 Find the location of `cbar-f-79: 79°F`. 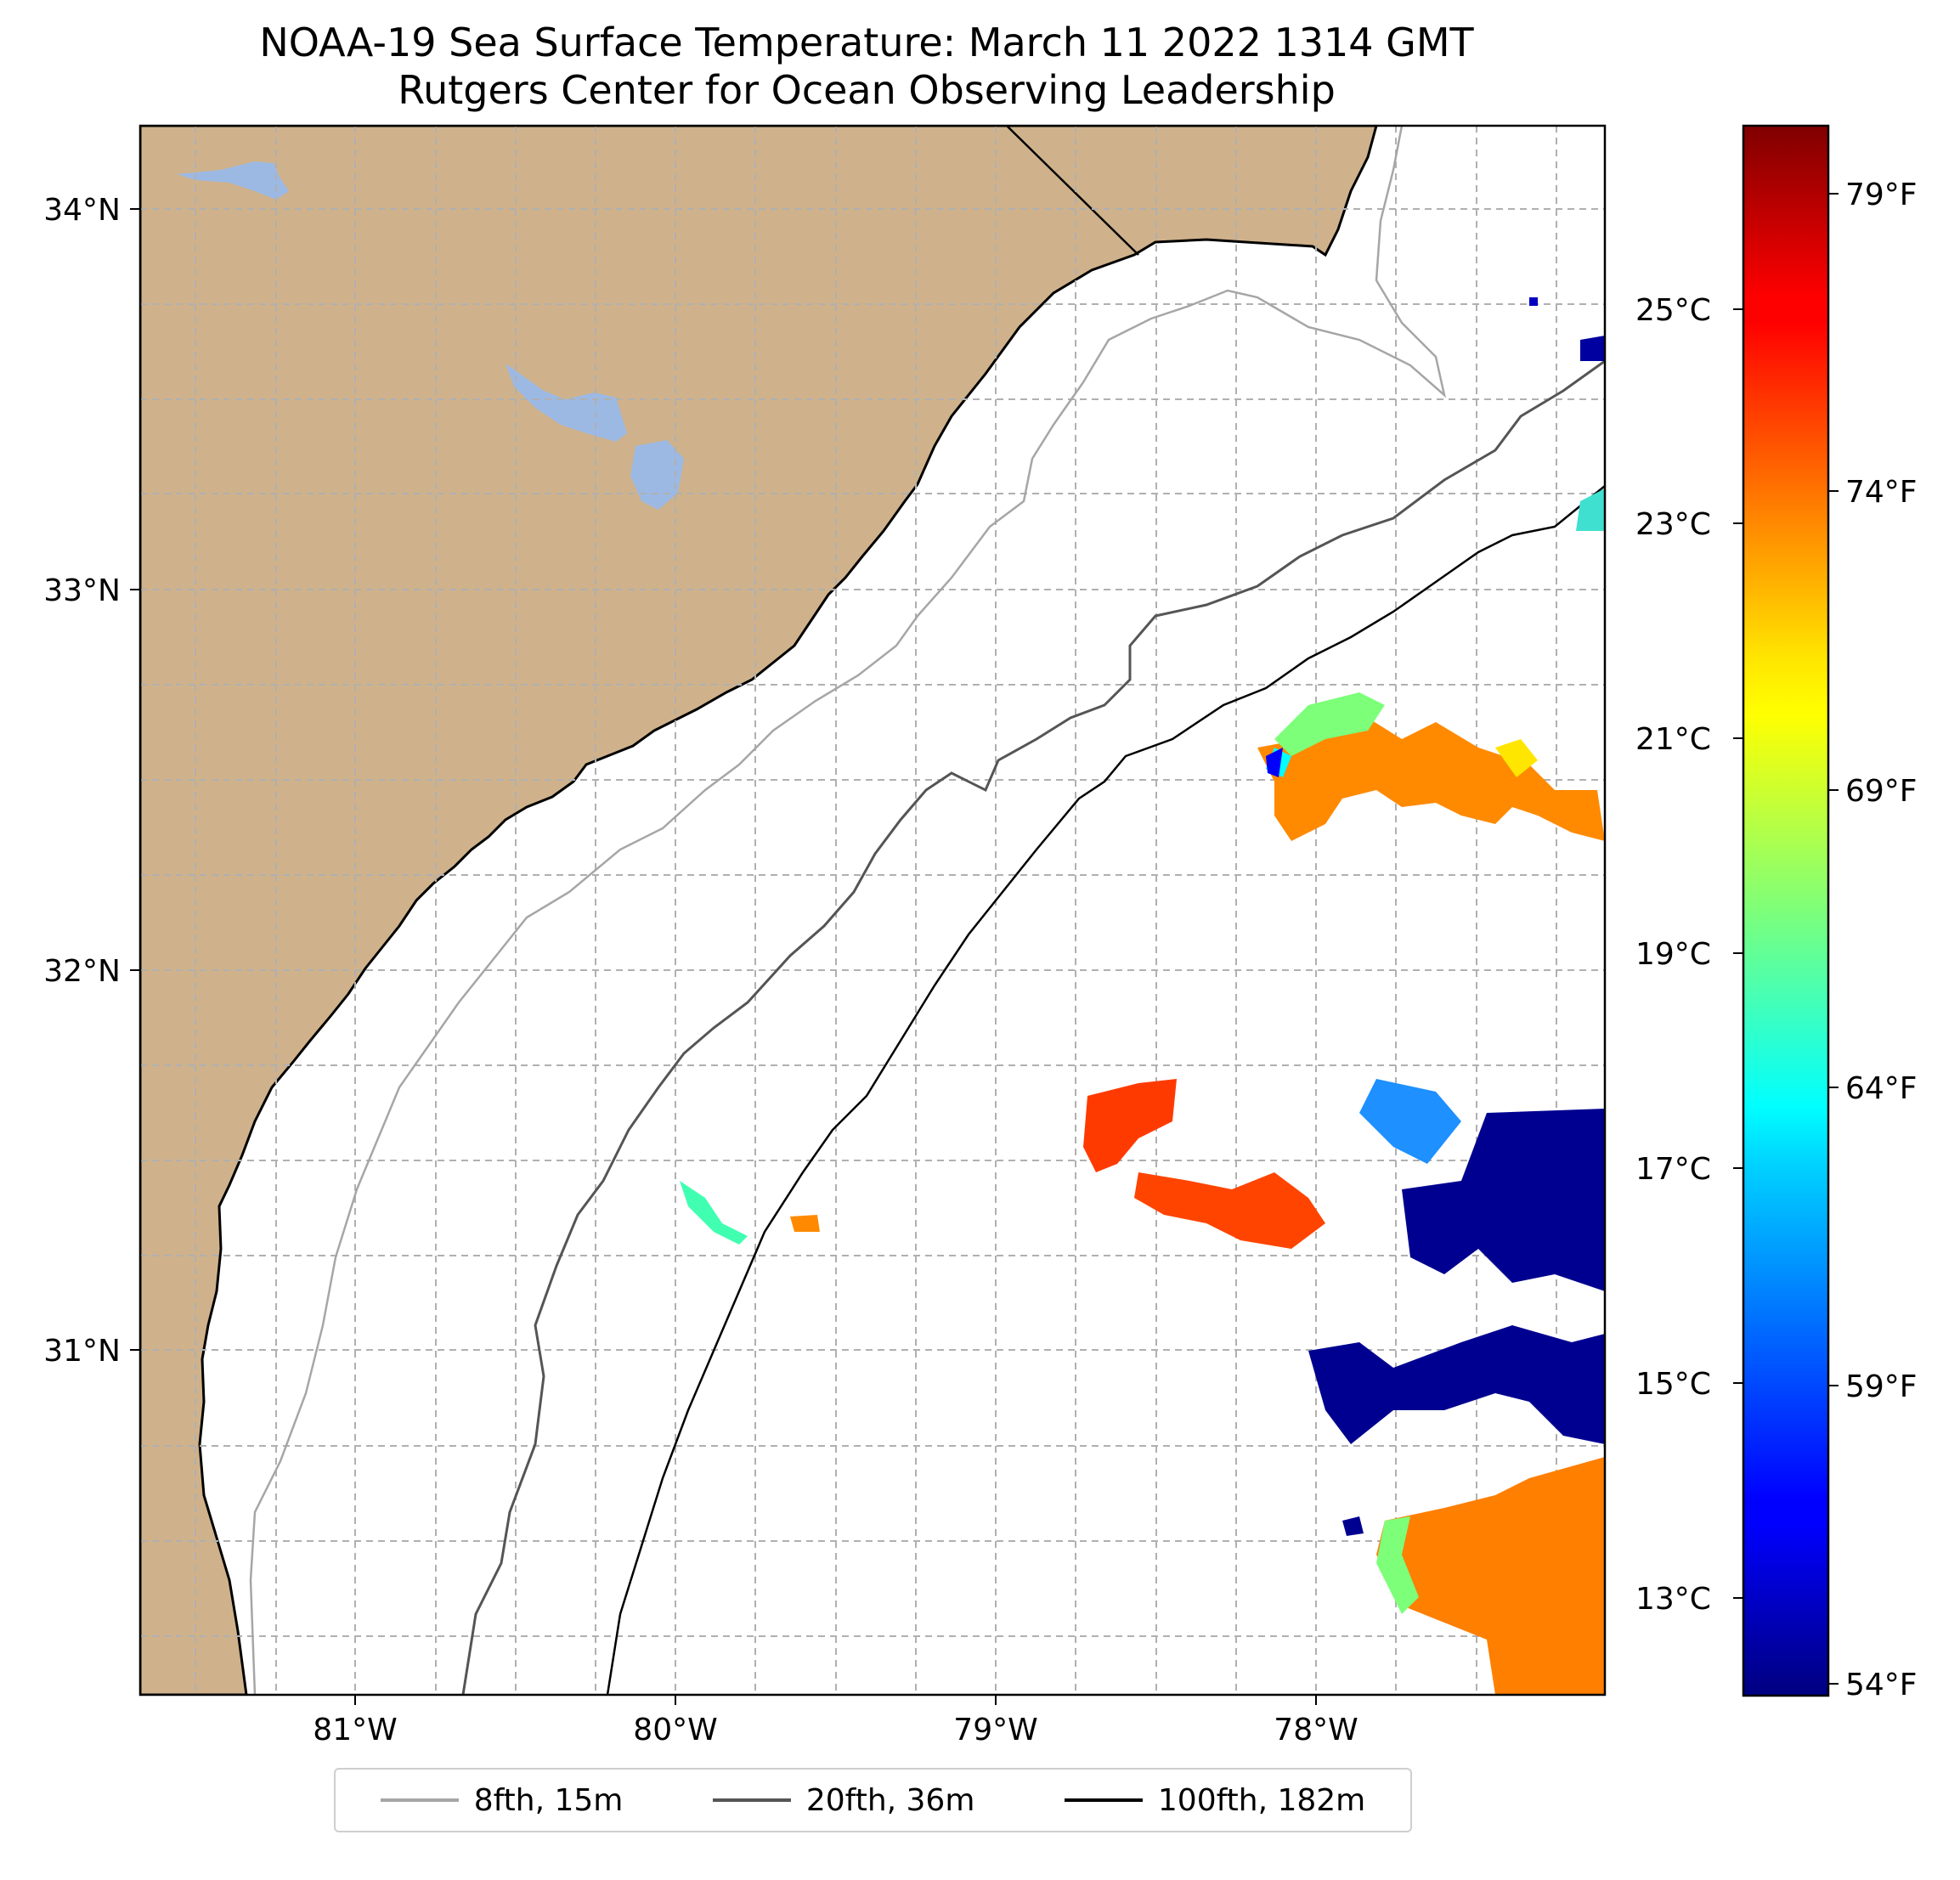

cbar-f-79: 79°F is located at coordinates (1882, 195).